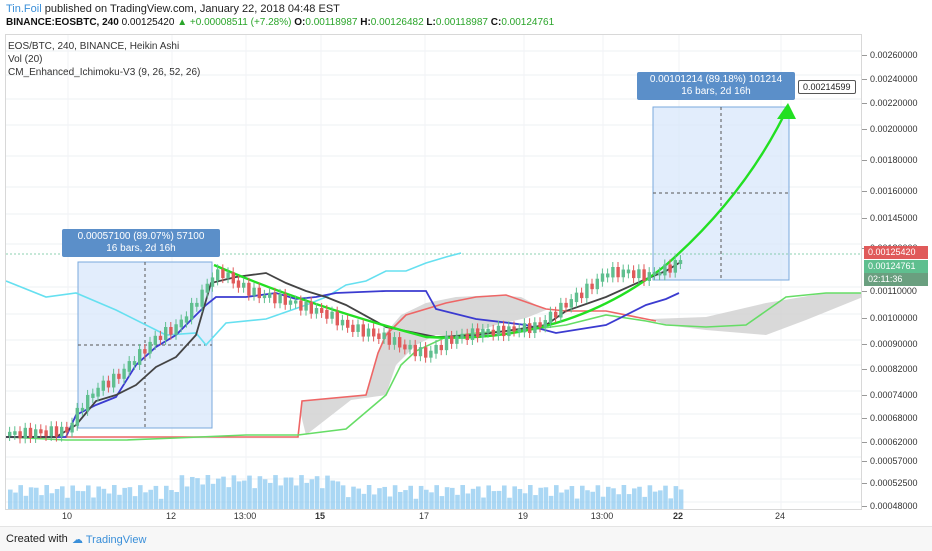  I want to click on time-tick-label: 10, so click(67, 516).